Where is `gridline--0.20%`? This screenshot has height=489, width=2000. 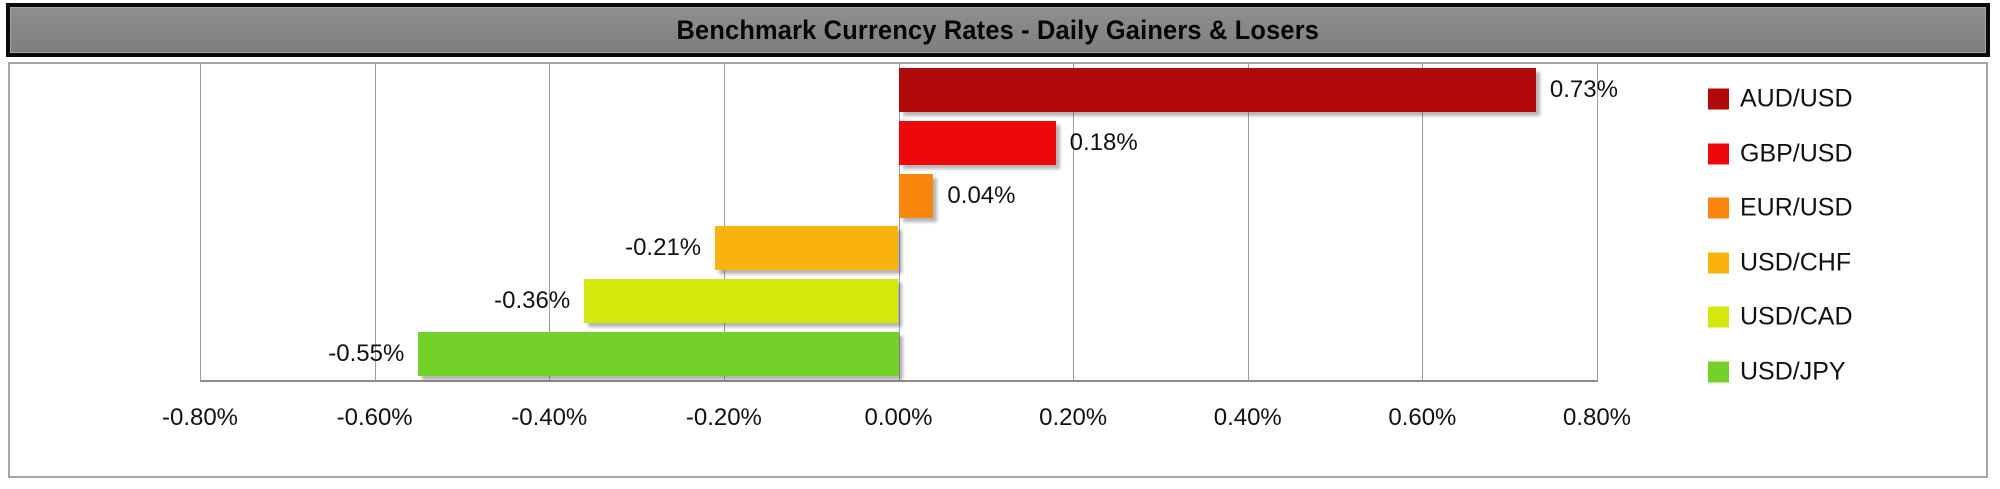 gridline--0.20% is located at coordinates (724, 222).